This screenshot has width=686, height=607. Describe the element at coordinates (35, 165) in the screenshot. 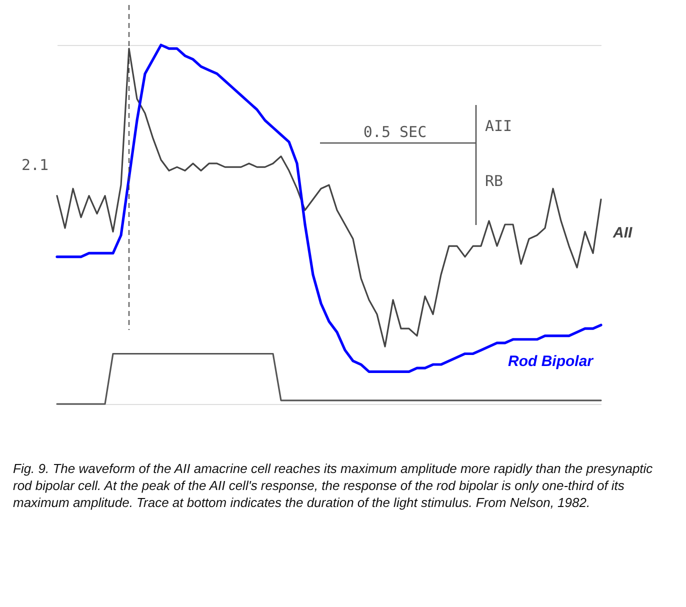

I see `text: 2.1` at that location.